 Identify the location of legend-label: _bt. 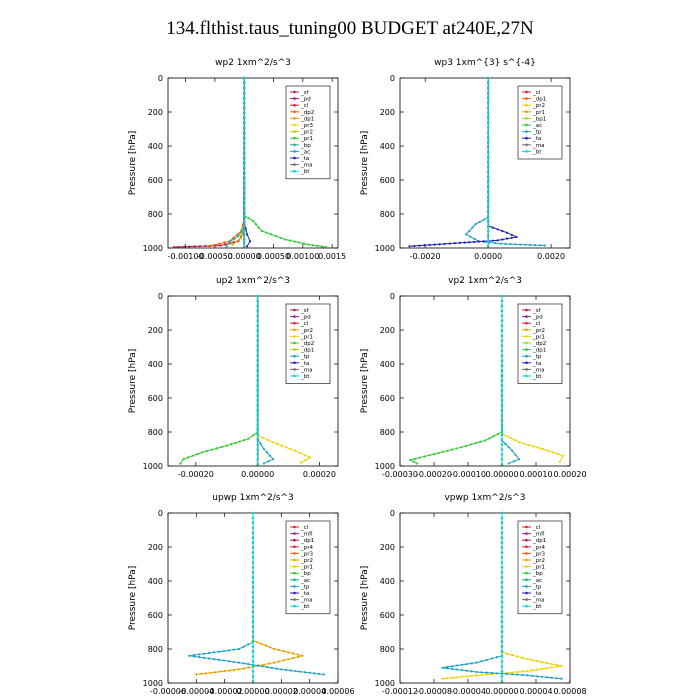
(537, 377).